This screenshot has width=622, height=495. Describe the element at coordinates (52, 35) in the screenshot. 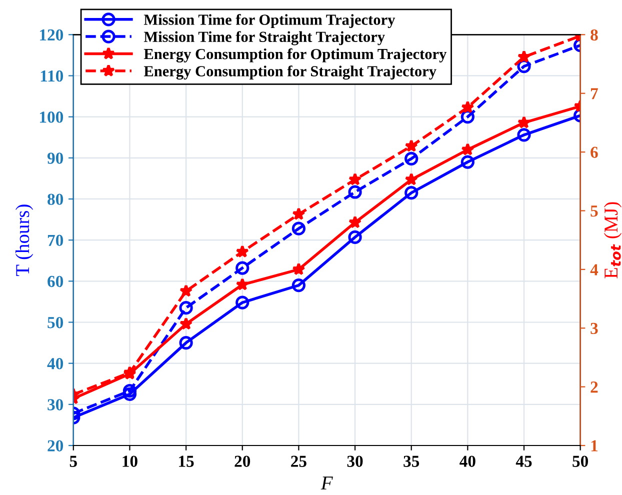

I see `y-tick-label: 120` at that location.